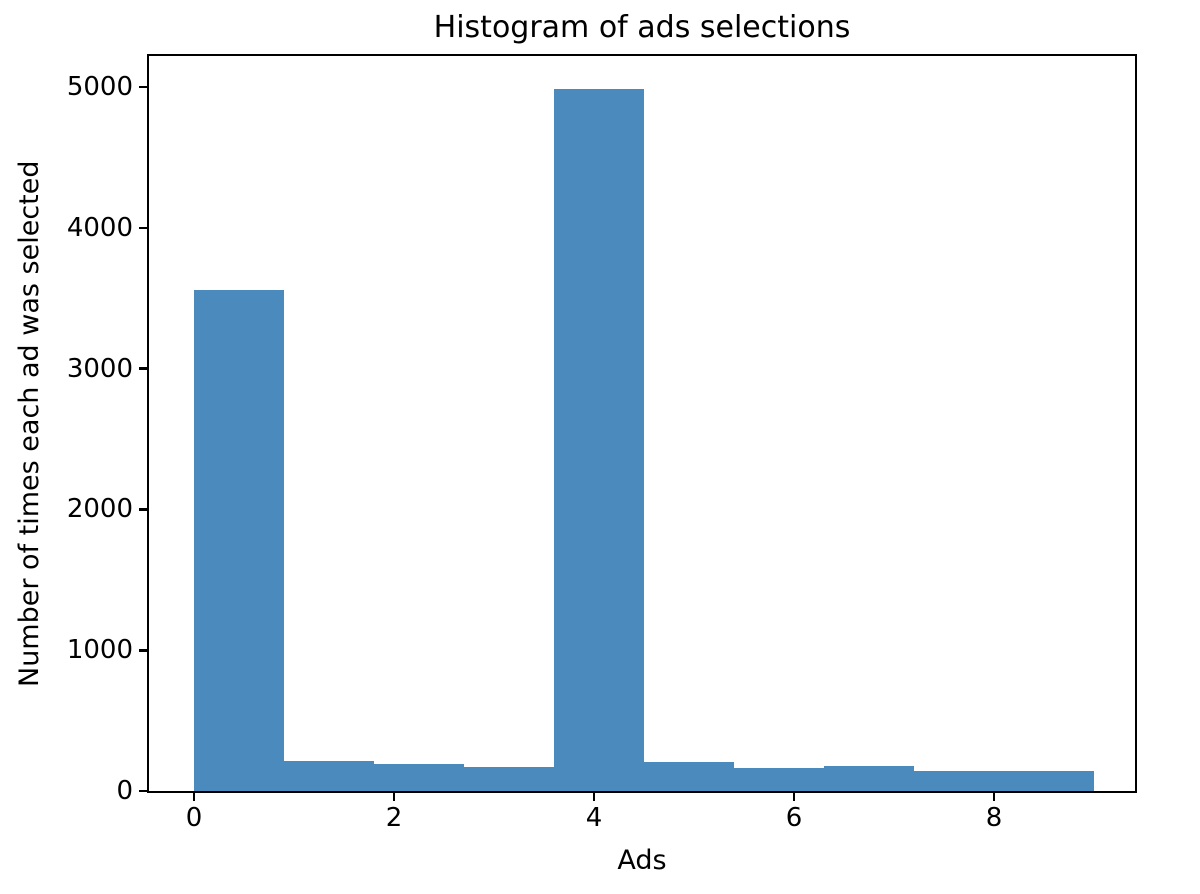 The height and width of the screenshot is (894, 1200). Describe the element at coordinates (99, 87) in the screenshot. I see `y-tick-label: 5000` at that location.